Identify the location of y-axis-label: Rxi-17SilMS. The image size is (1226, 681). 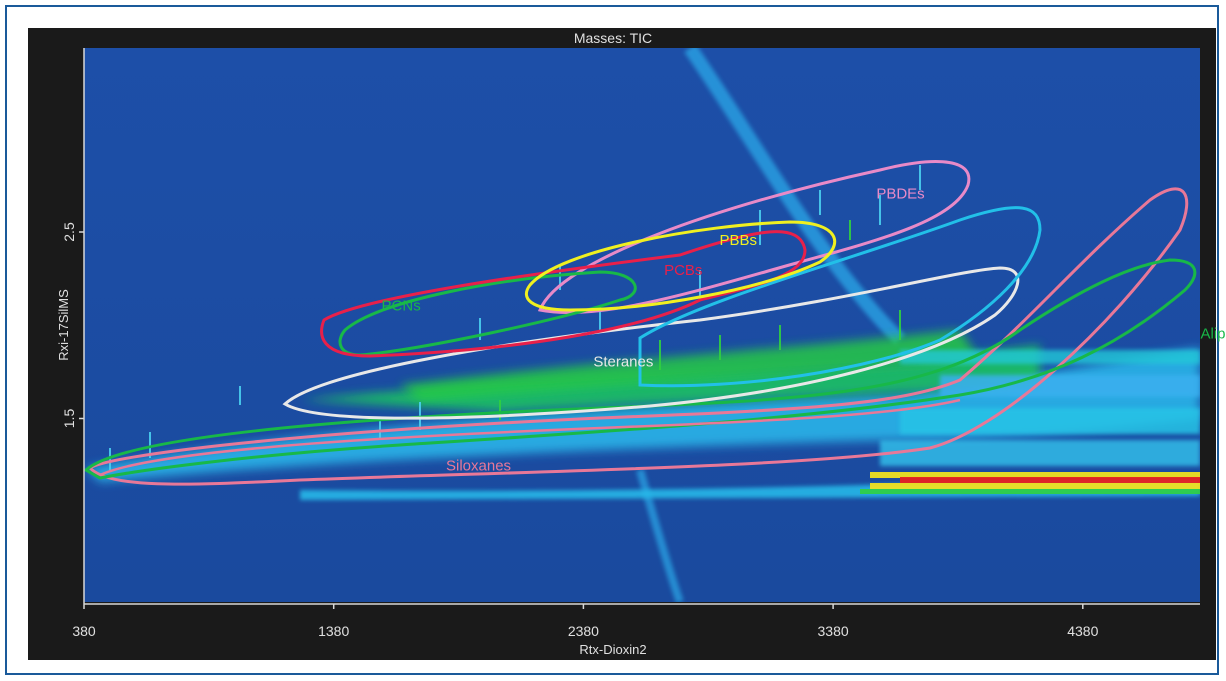
(63, 325).